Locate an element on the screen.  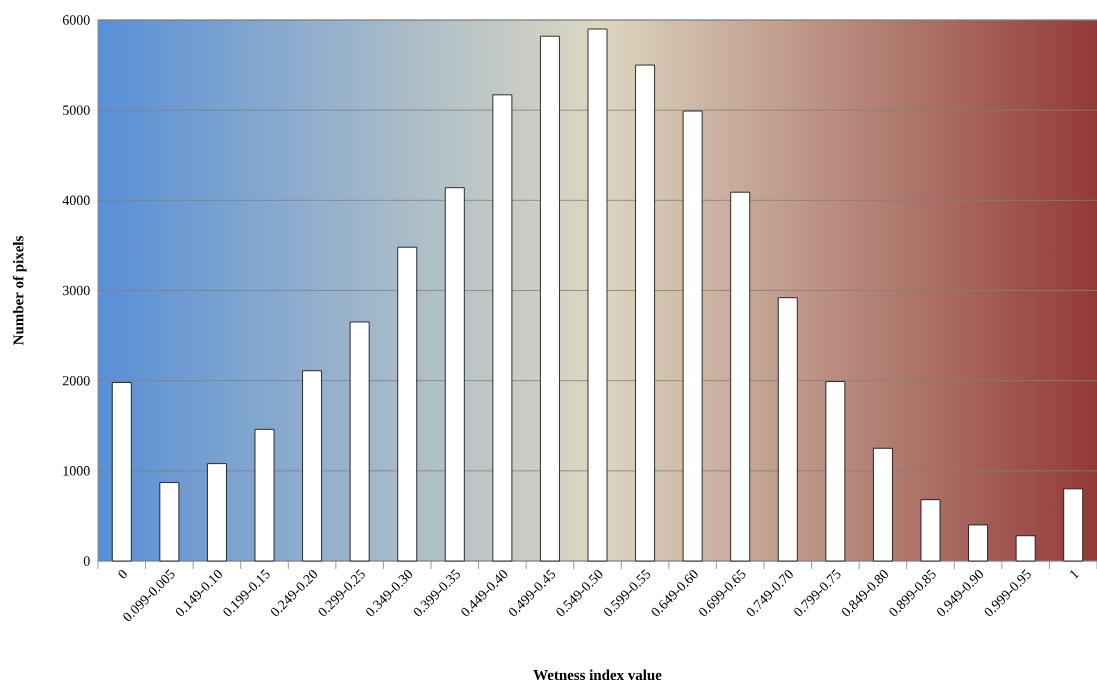
y-tick-label: 2000 is located at coordinates (76, 380).